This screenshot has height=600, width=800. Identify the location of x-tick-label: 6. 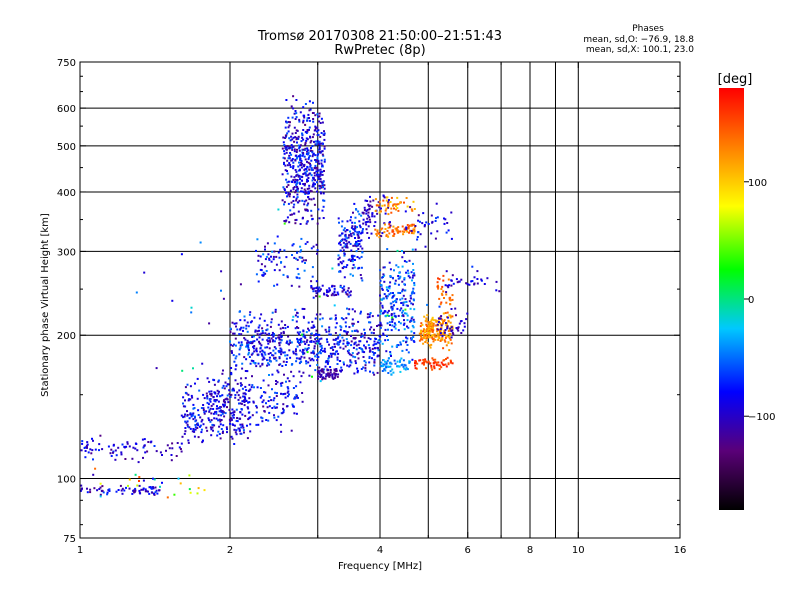
(468, 550).